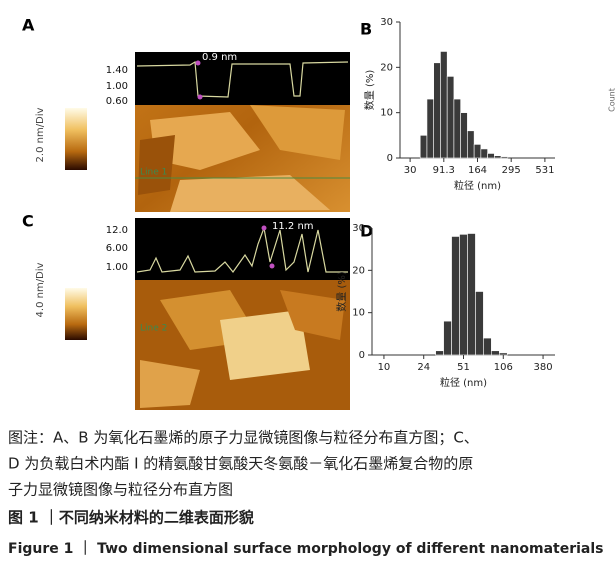  What do you see at coordinates (28, 25) in the screenshot?
I see `panel-letter: A` at bounding box center [28, 25].